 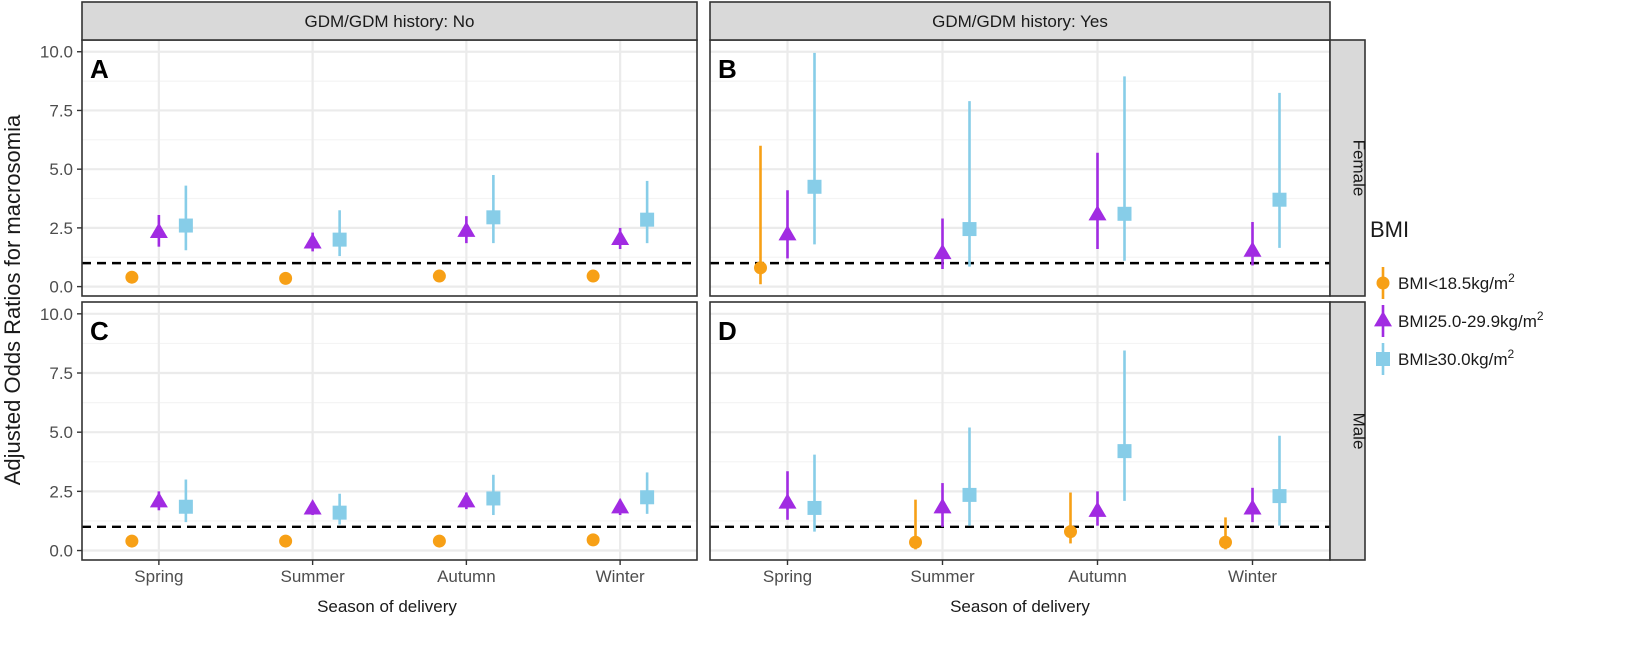 What do you see at coordinates (727, 331) in the screenshot?
I see `panel-tag-D: D` at bounding box center [727, 331].